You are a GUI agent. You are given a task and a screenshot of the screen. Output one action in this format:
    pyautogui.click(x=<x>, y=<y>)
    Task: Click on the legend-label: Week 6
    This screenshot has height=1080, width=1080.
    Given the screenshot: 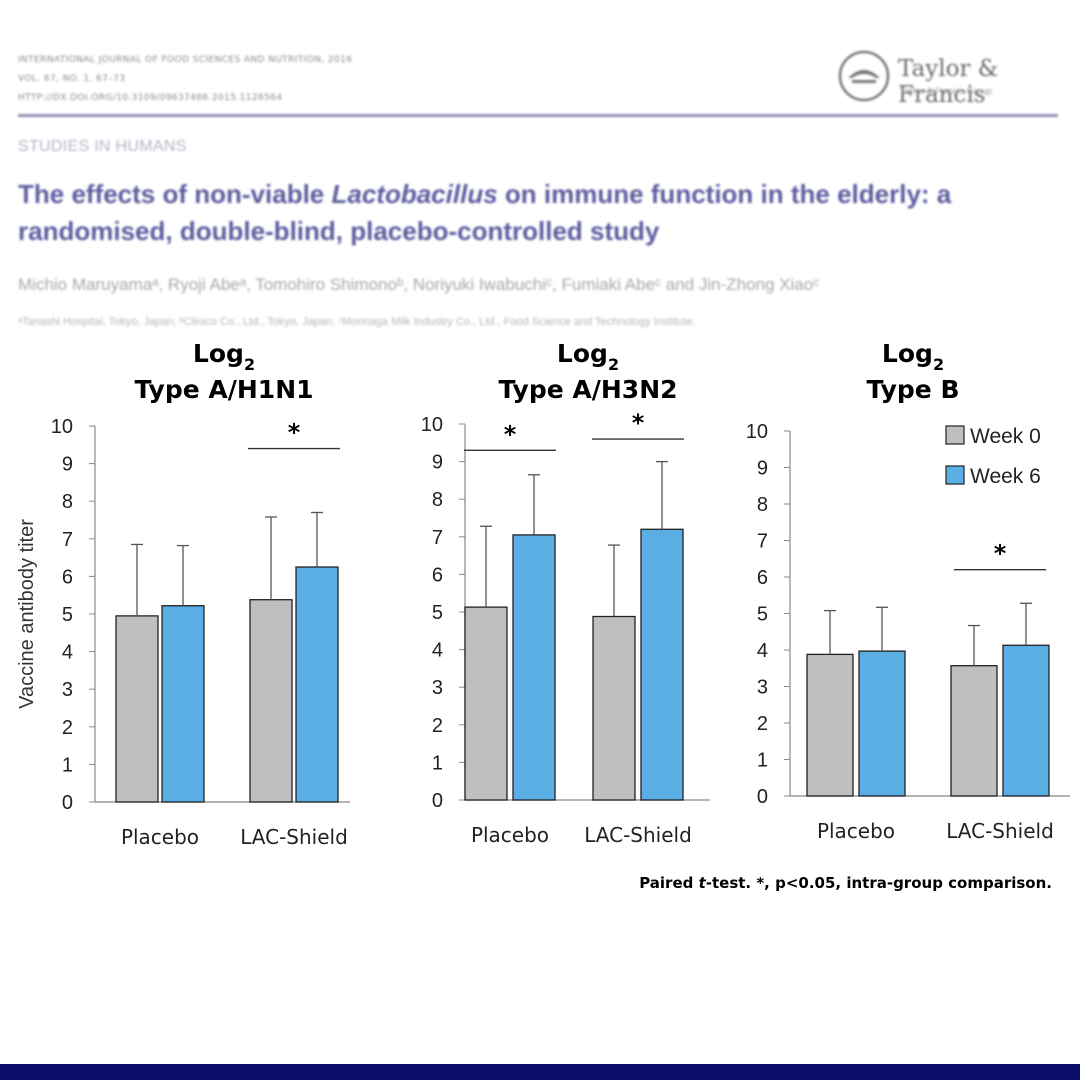 What is the action you would take?
    pyautogui.click(x=1005, y=476)
    